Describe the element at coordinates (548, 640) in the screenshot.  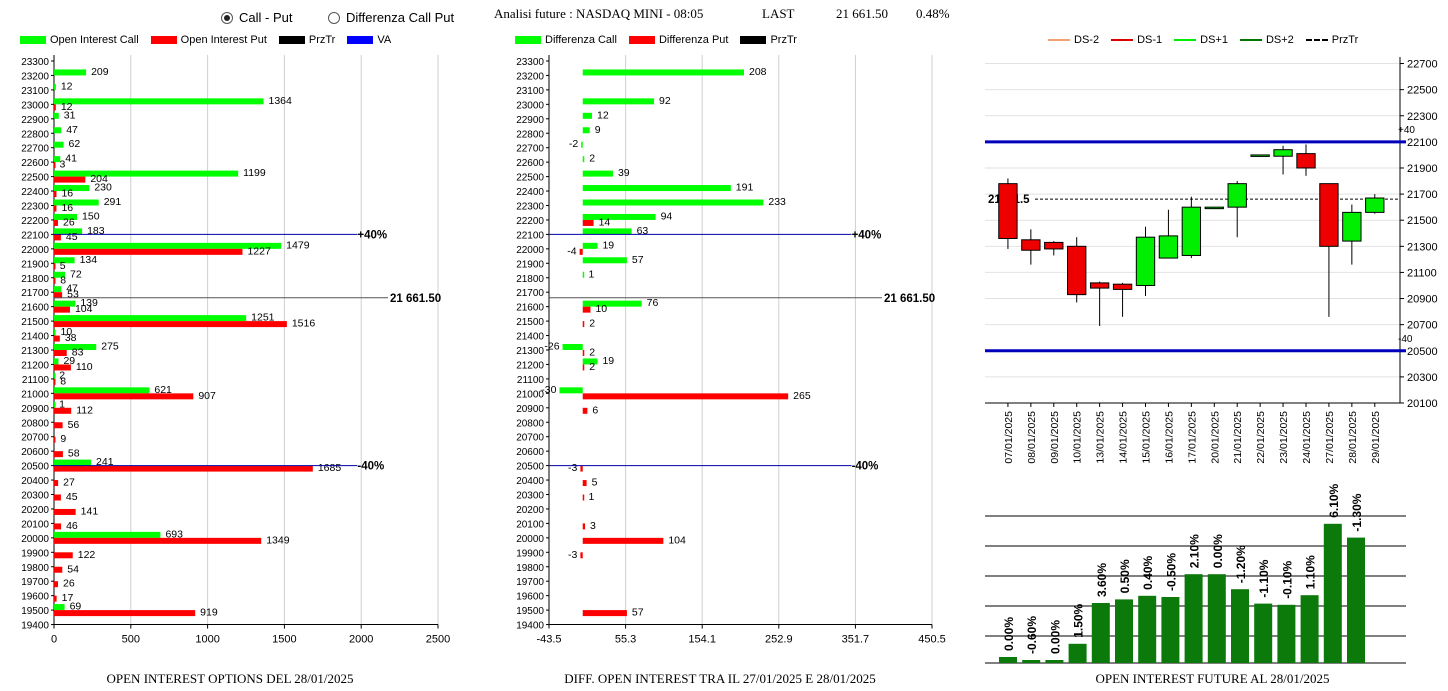
I see `diff-xtick-label: -43.5` at that location.